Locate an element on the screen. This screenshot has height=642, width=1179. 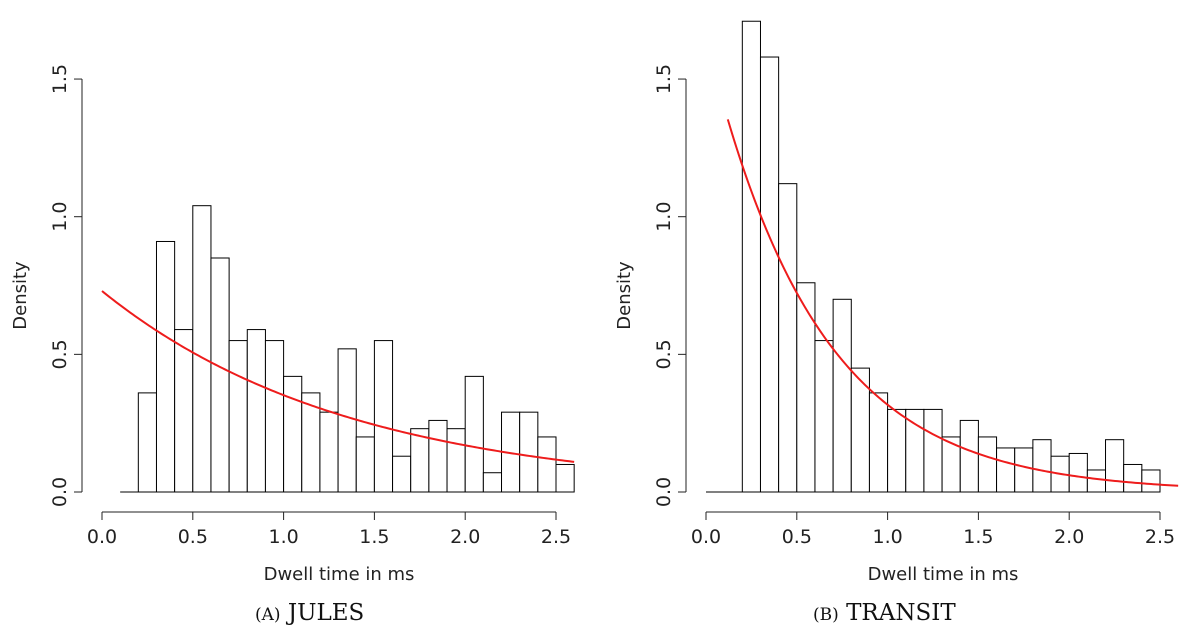
caption-a-prefix: (A) is located at coordinates (268, 615).